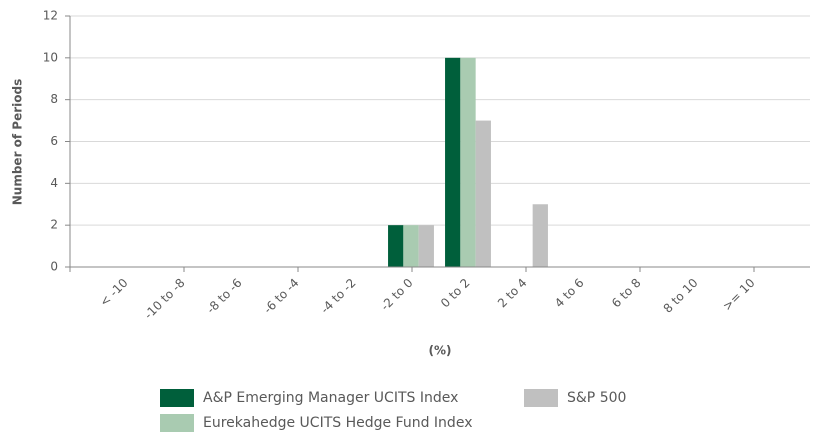 The width and height of the screenshot is (819, 436). What do you see at coordinates (164, 299) in the screenshot?
I see `x-tick-label: -10 to -8` at bounding box center [164, 299].